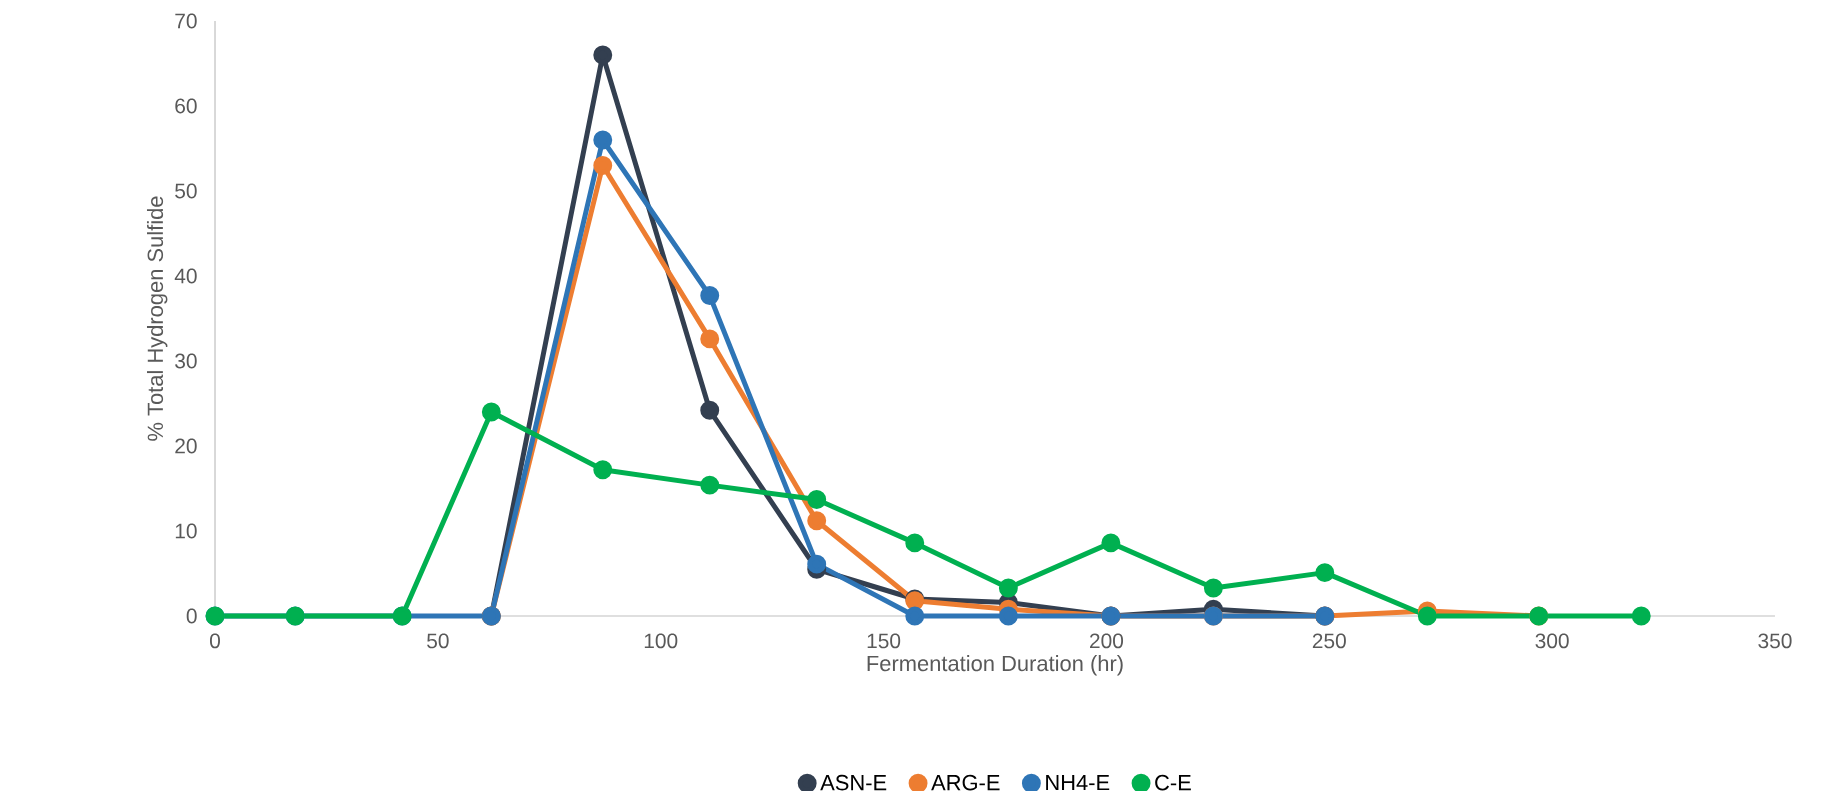 This screenshot has height=791, width=1824. Describe the element at coordinates (186, 531) in the screenshot. I see `y-tick-label: 10` at that location.